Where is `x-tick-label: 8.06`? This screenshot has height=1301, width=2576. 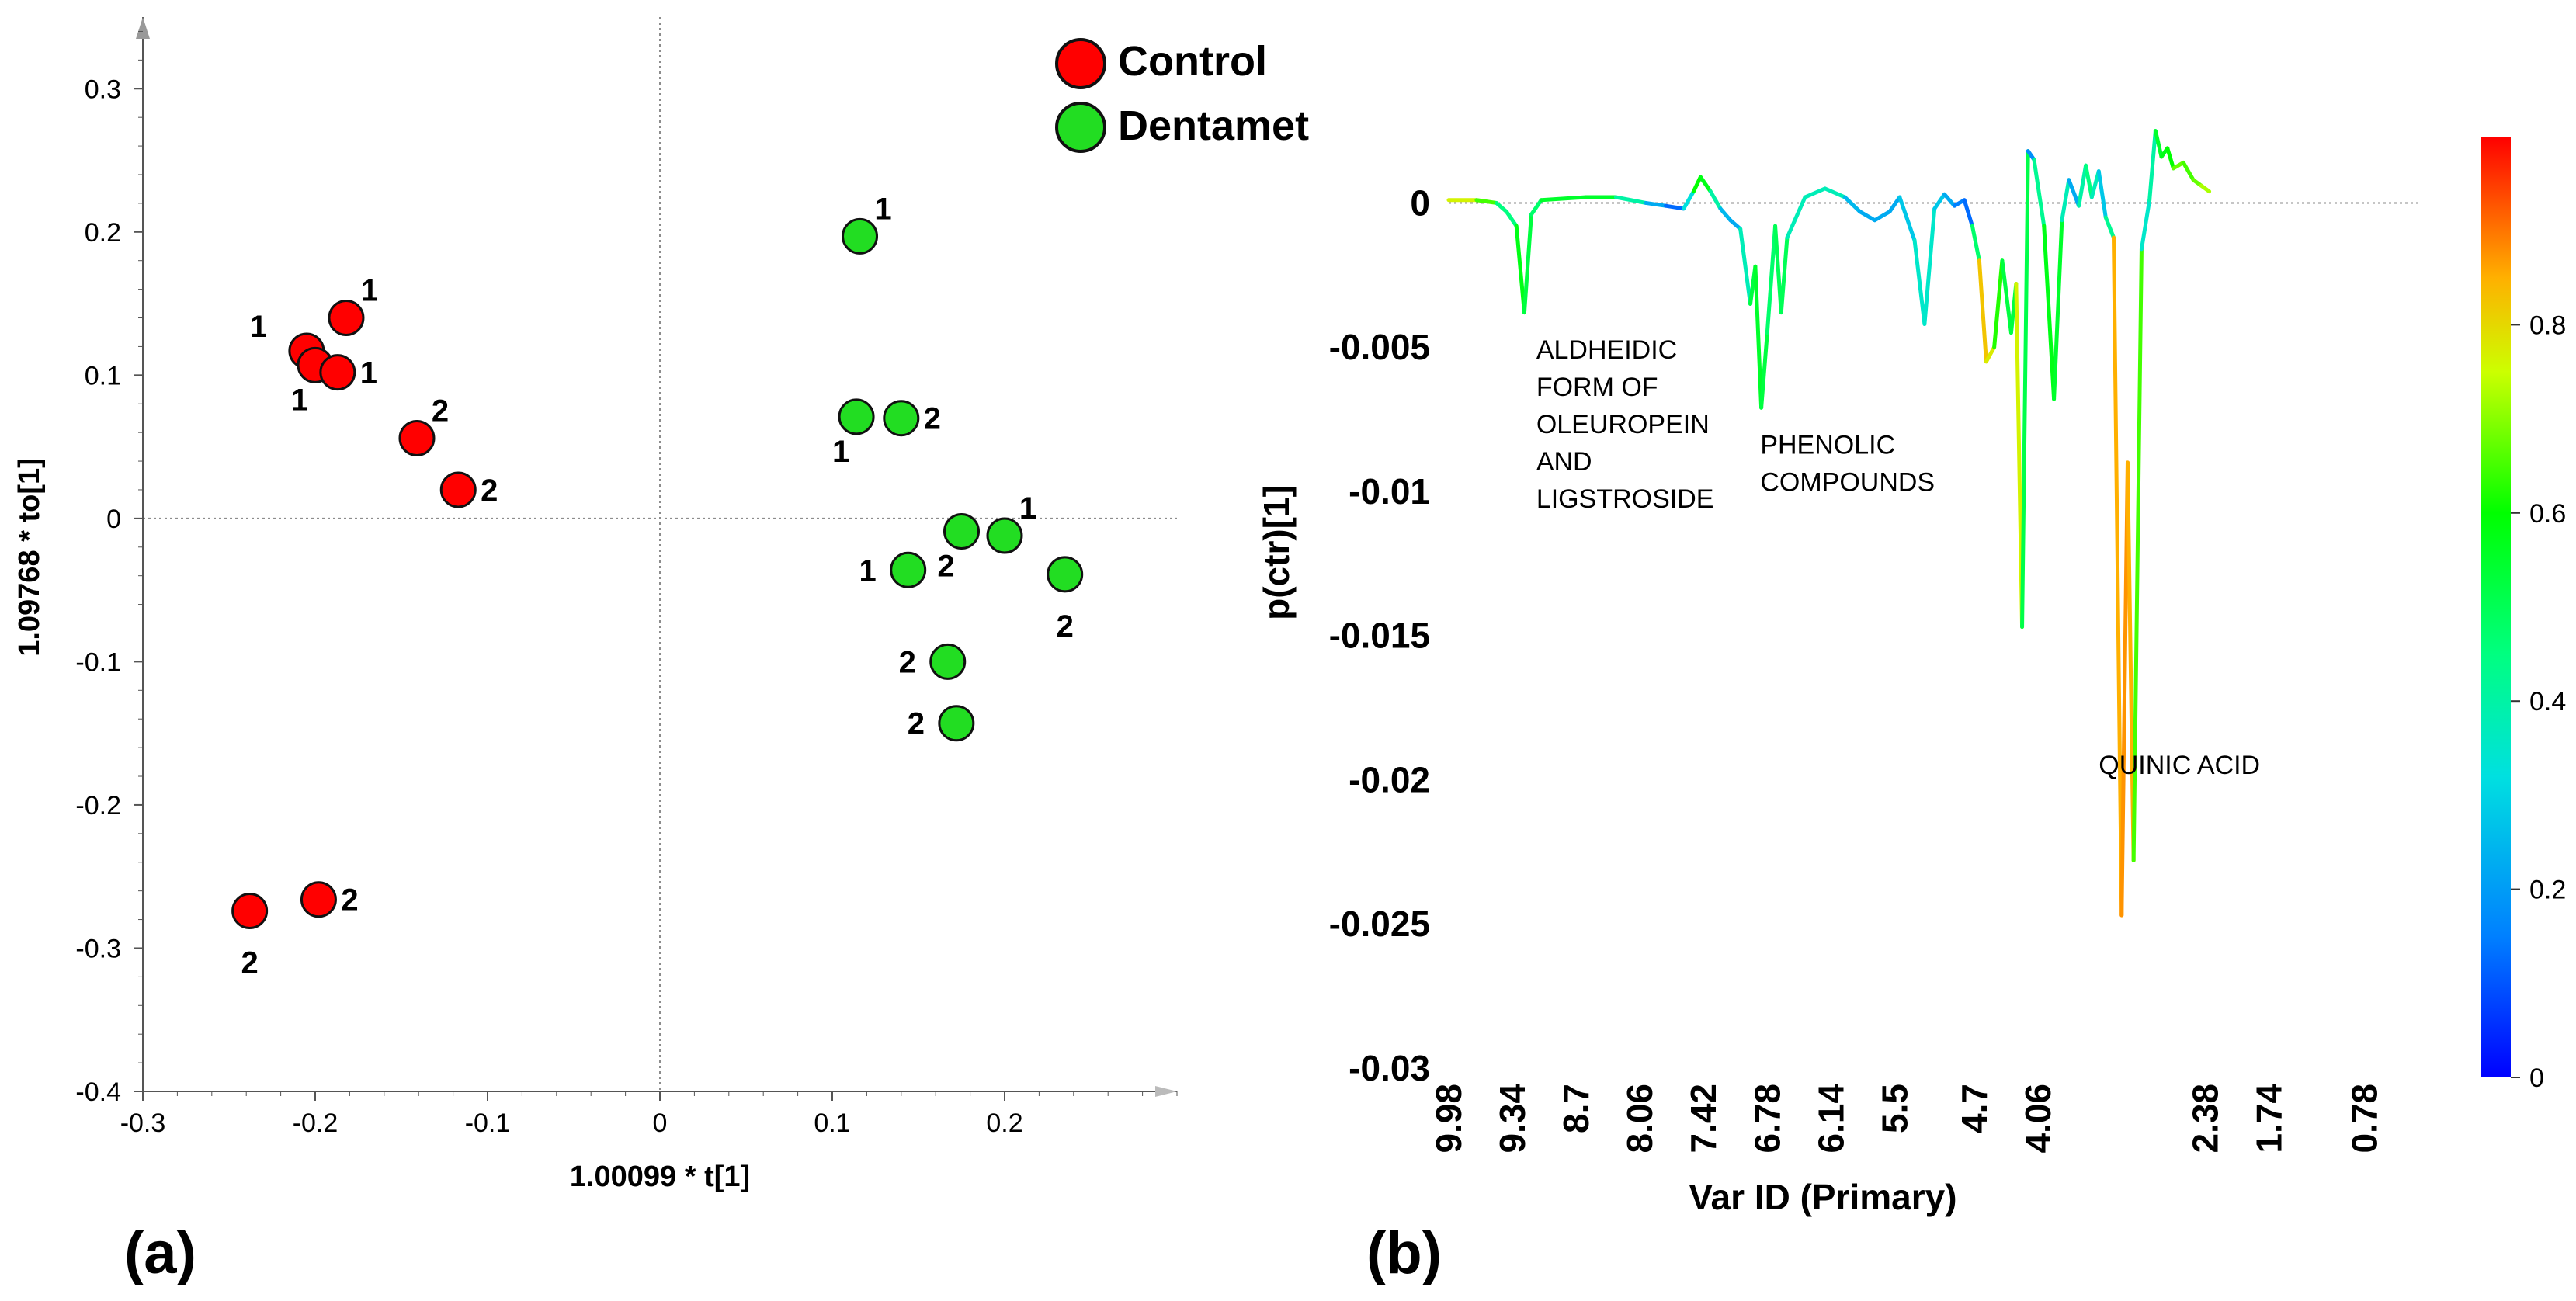
x-tick-label: 8.06 is located at coordinates (1640, 1119).